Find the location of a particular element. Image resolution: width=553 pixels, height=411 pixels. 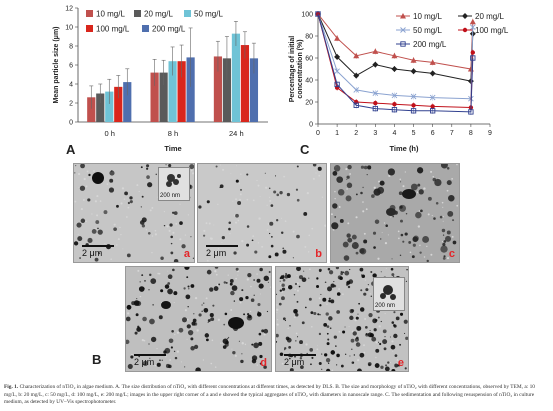

tem-letter-e: e is located at coordinates (400, 363).